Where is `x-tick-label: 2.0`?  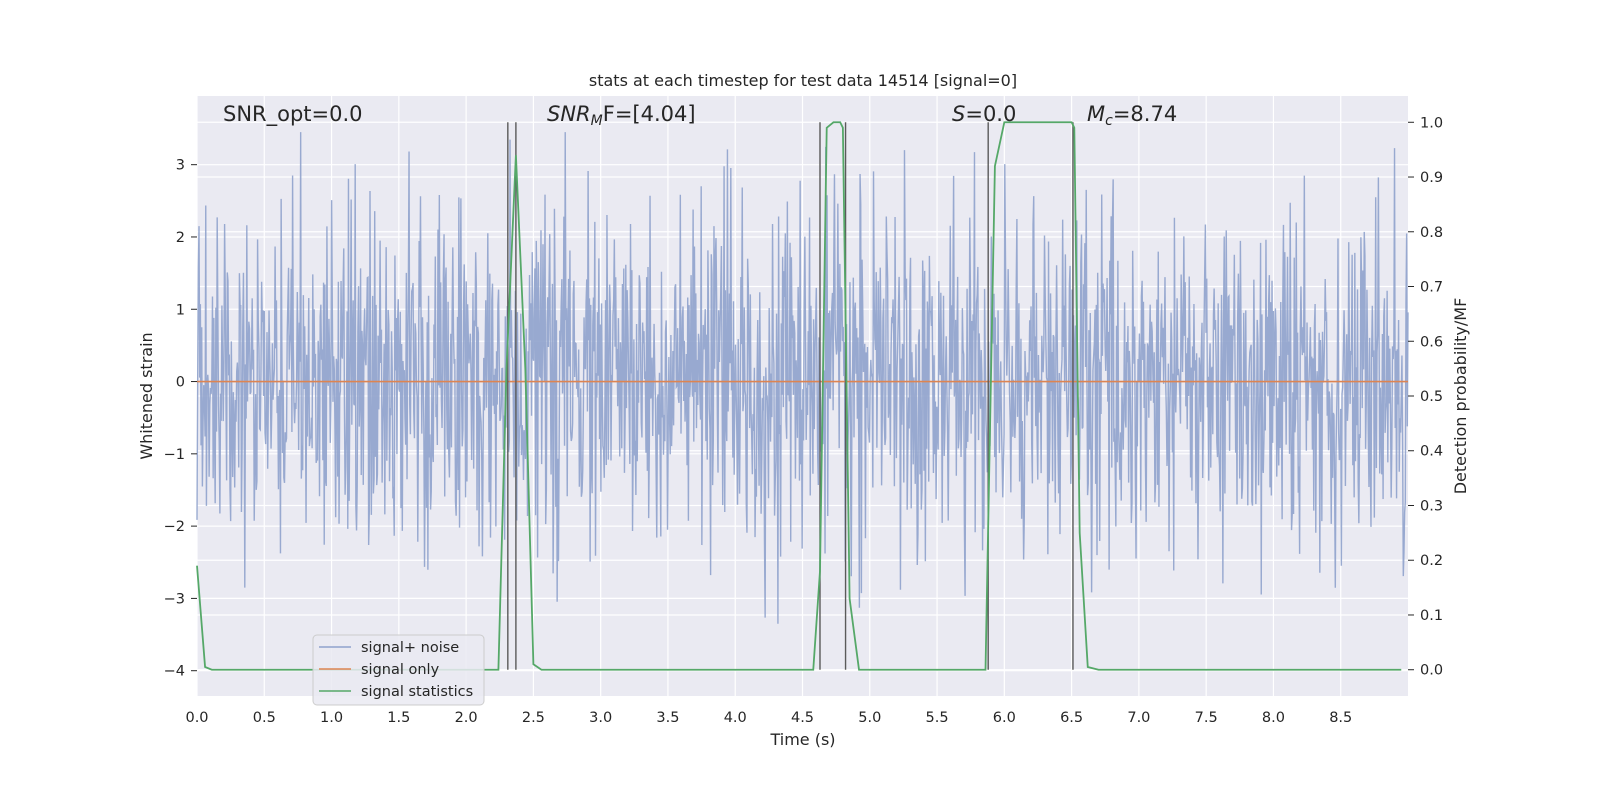
x-tick-label: 2.0 is located at coordinates (466, 718).